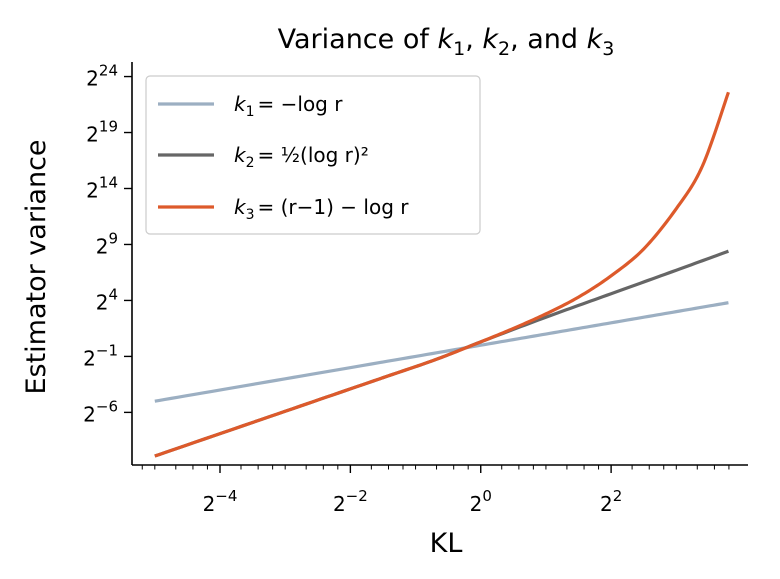 Image resolution: width=780 pixels, height=579 pixels. I want to click on legend: k1 = −log r k2 = ½(log r)² k3 = (r−1) − log r, so click(313, 155).